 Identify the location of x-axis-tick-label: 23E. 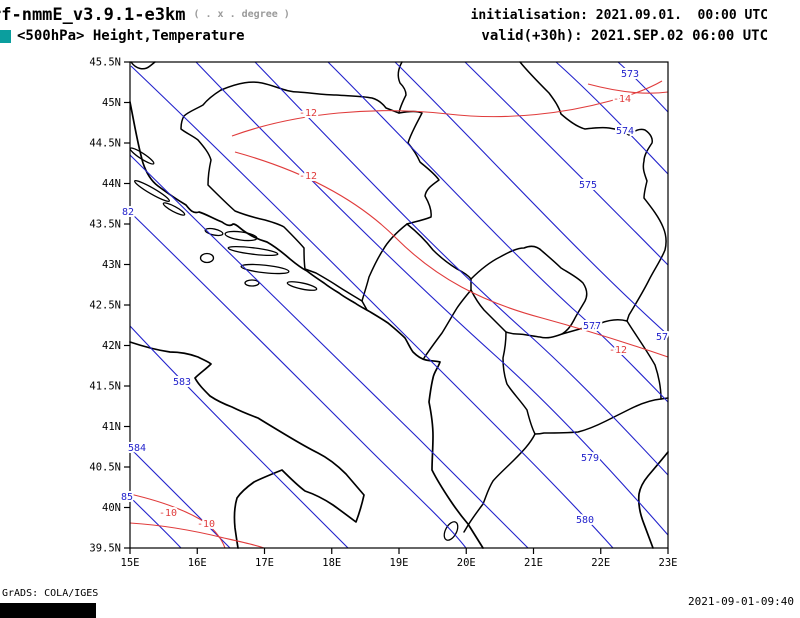
(668, 563).